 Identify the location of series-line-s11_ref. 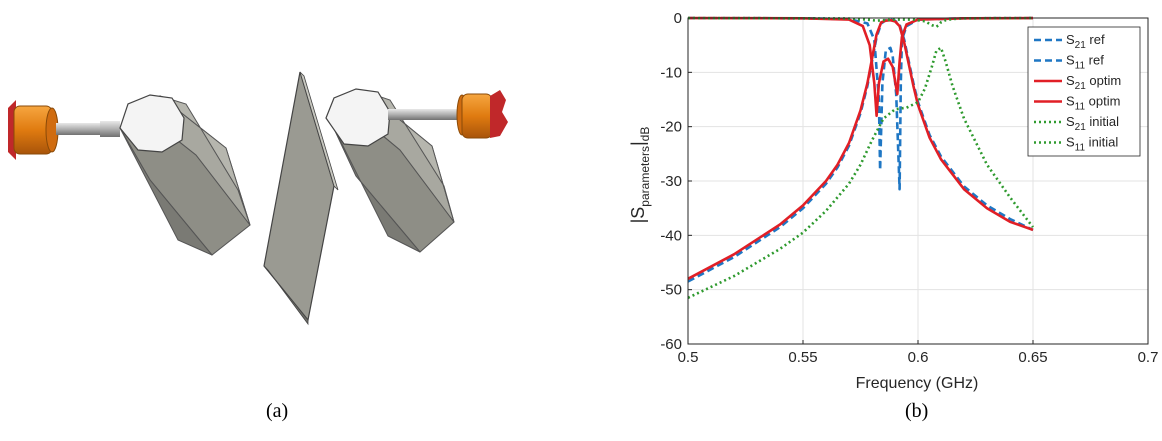
(860, 103).